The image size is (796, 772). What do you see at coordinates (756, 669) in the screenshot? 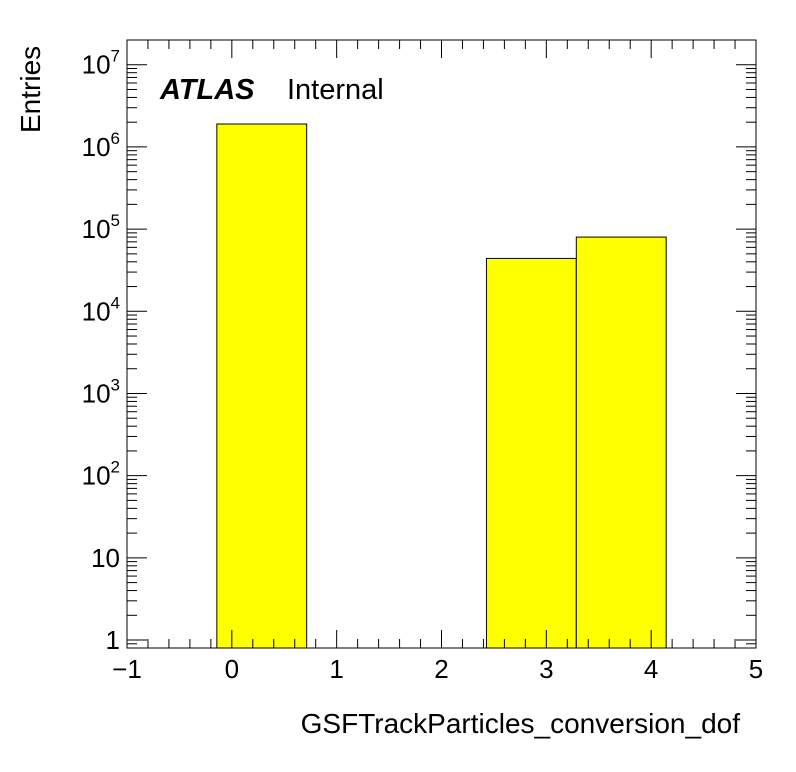
I see `x-tick-label: 5` at bounding box center [756, 669].